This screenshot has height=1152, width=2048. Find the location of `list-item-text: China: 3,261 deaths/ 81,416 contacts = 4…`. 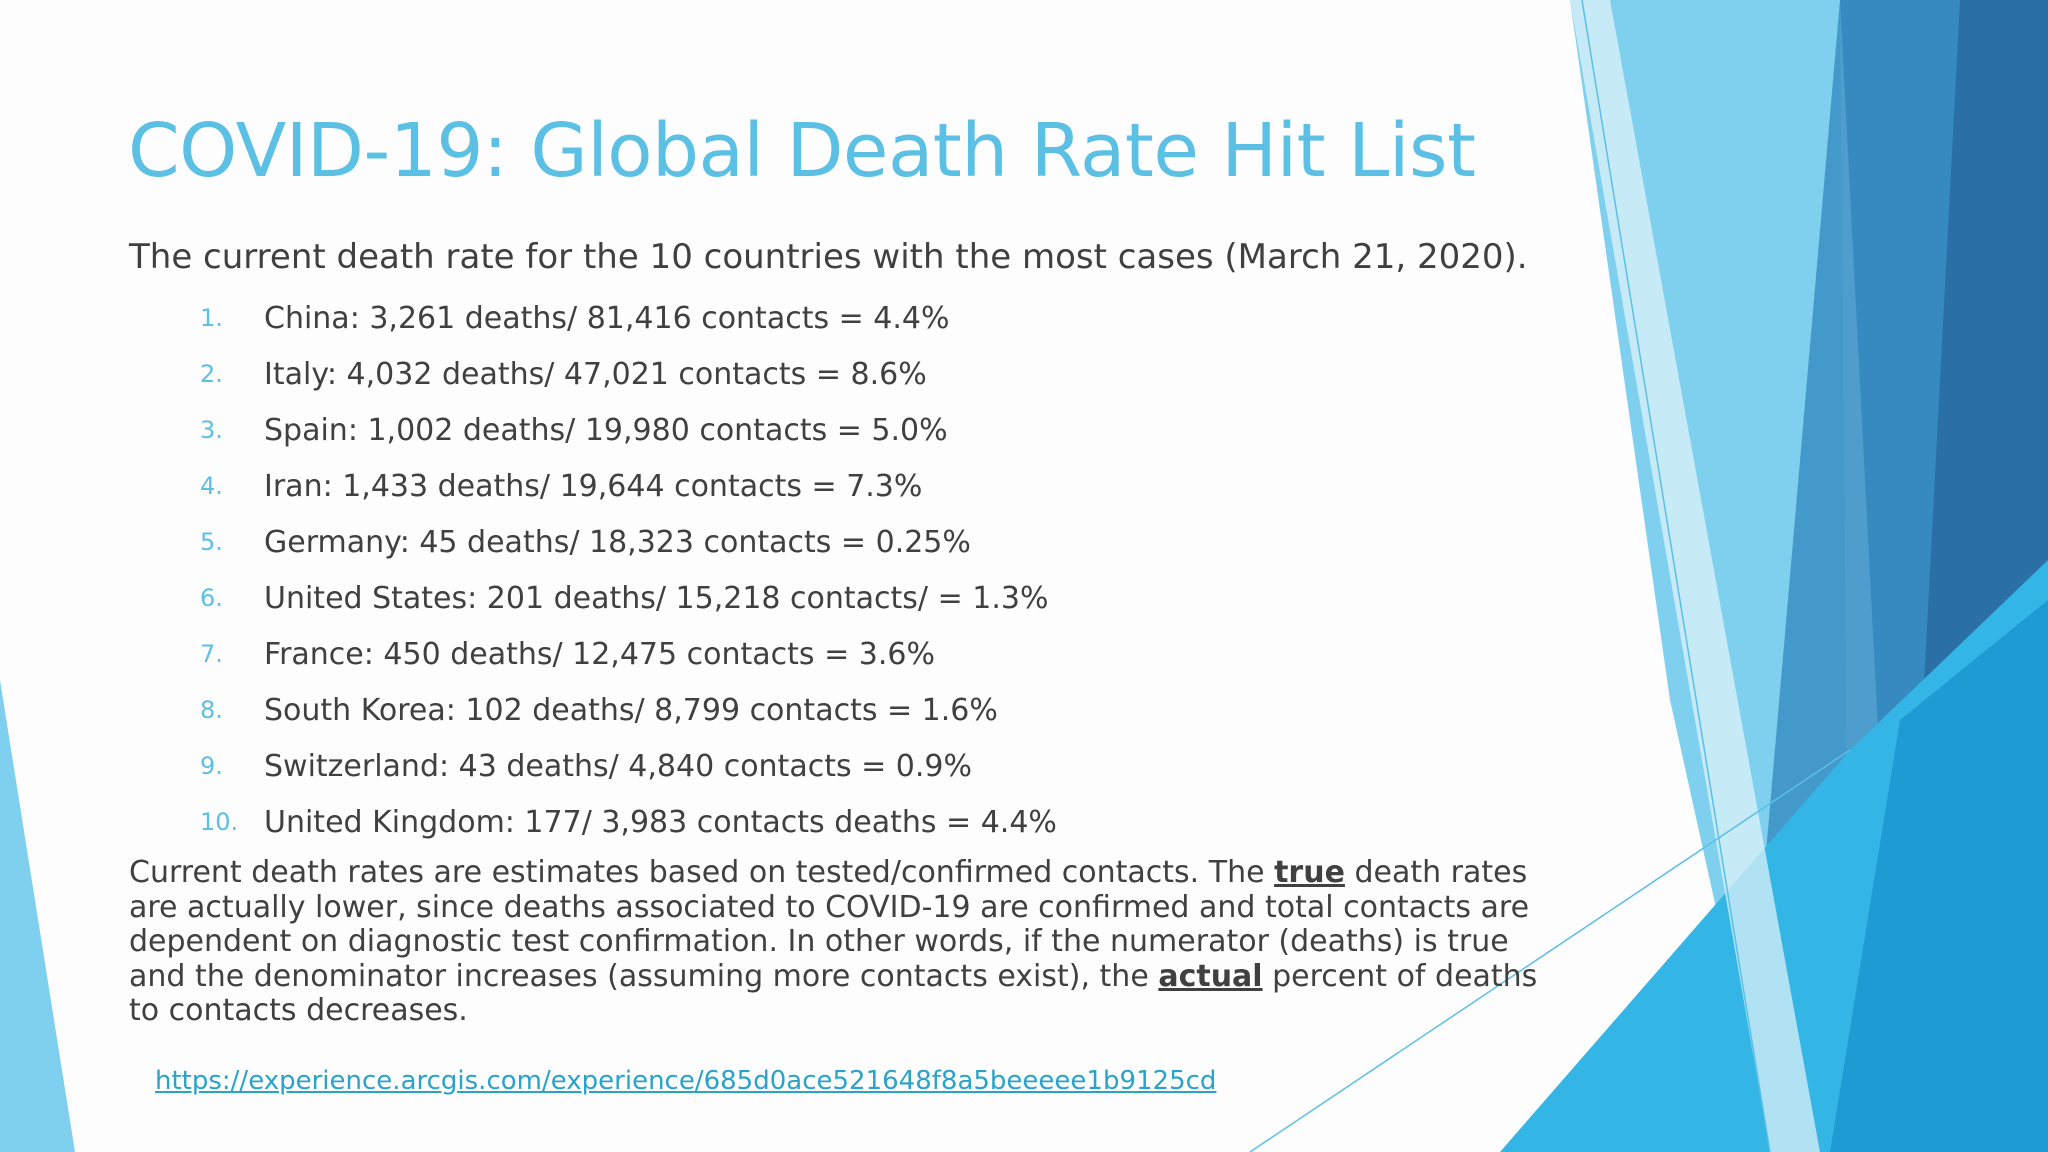

list-item-text: China: 3,261 deaths/ 81,416 contacts = 4… is located at coordinates (607, 318).